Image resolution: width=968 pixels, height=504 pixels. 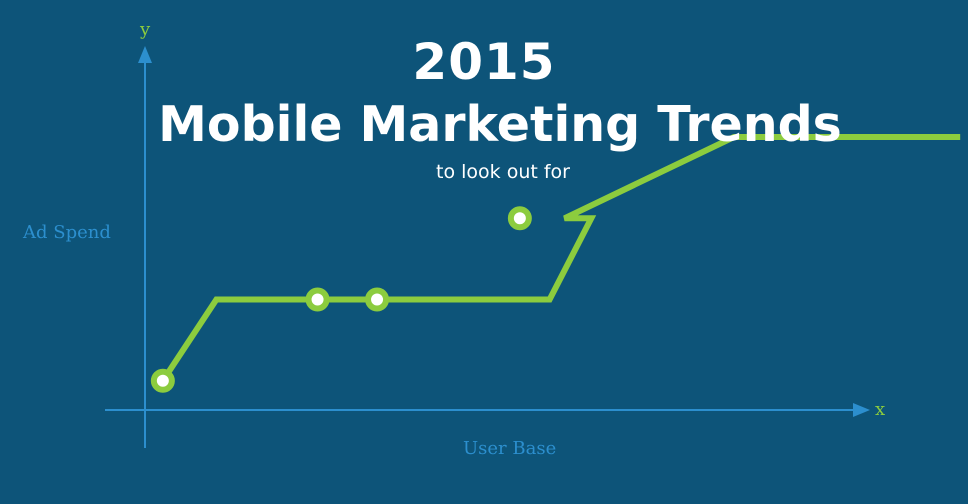 I want to click on y-axis-arrow, so click(x=145, y=54).